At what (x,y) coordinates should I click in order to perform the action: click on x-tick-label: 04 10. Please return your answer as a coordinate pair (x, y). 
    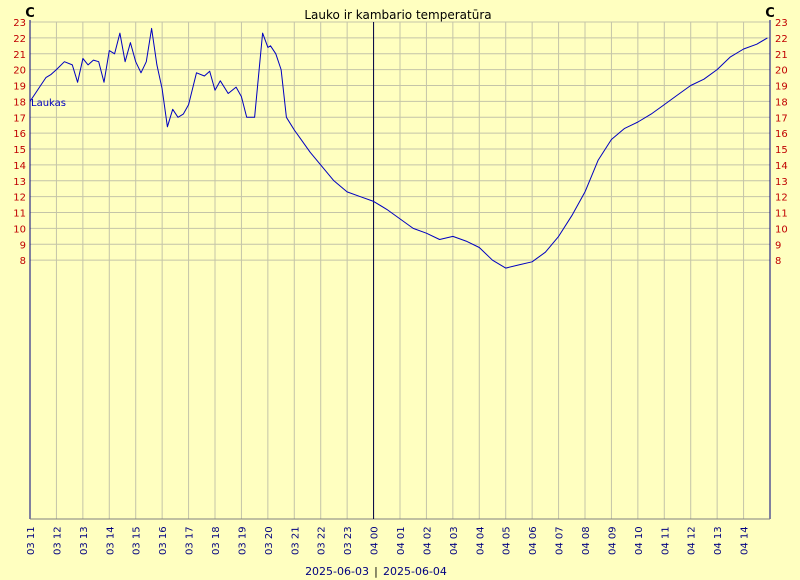
    Looking at the image, I should click on (639, 540).